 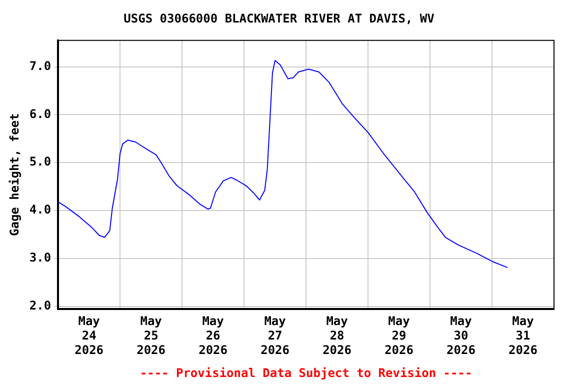 I want to click on chart-title: USGS 03066000 BLACKWATER RIVER AT DAVIS, WV, so click(x=279, y=18).